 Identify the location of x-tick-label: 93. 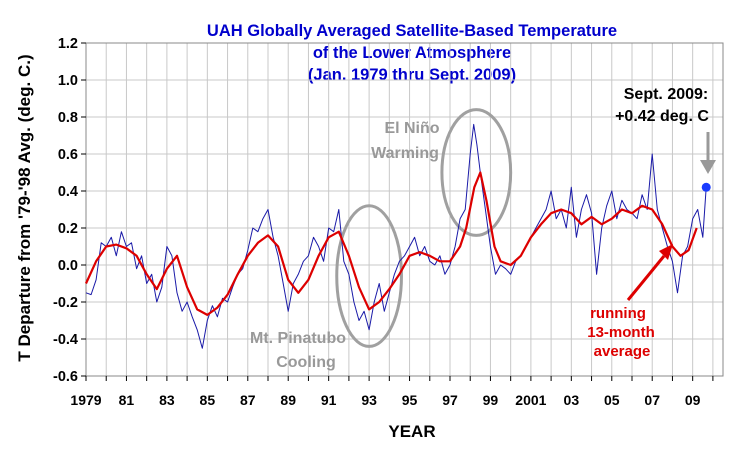
(369, 400).